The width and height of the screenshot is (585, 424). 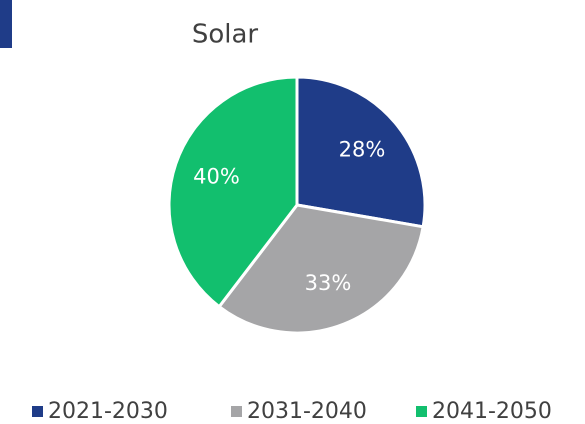 What do you see at coordinates (225, 35) in the screenshot?
I see `chart-title: Solar` at bounding box center [225, 35].